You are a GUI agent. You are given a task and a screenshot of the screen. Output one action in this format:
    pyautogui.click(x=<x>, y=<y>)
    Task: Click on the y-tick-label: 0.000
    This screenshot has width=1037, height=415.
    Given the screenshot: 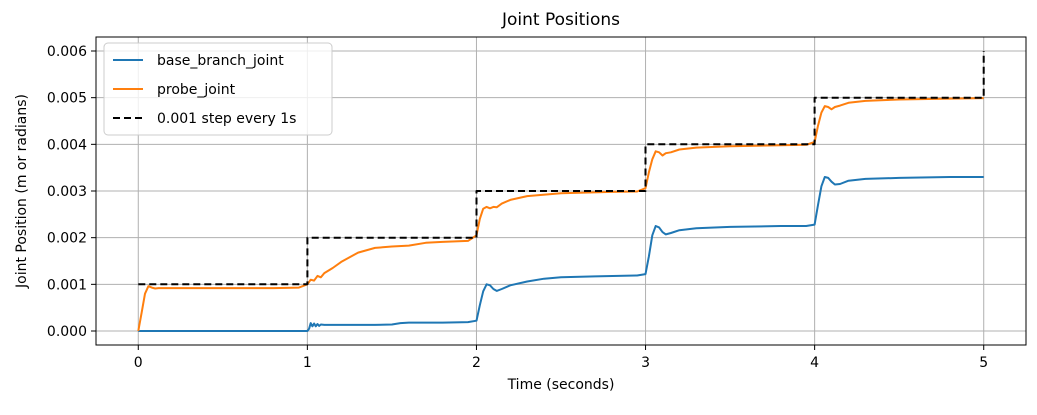 What is the action you would take?
    pyautogui.click(x=67, y=332)
    